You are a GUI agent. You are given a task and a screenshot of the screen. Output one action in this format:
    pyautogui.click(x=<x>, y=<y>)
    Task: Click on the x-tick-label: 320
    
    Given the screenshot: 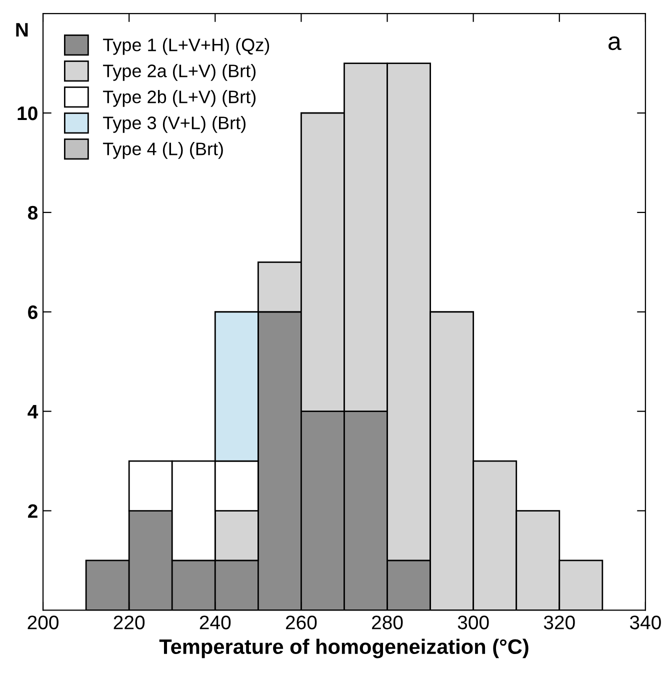 What is the action you would take?
    pyautogui.click(x=559, y=623)
    